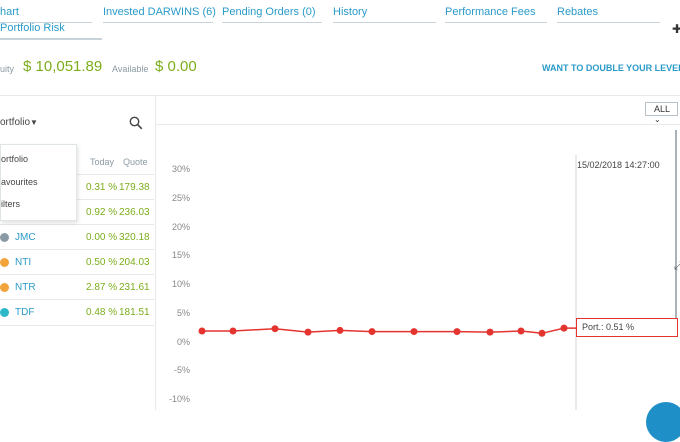 This screenshot has height=442, width=680. Describe the element at coordinates (25, 287) in the screenshot. I see `row-name: NTR` at that location.